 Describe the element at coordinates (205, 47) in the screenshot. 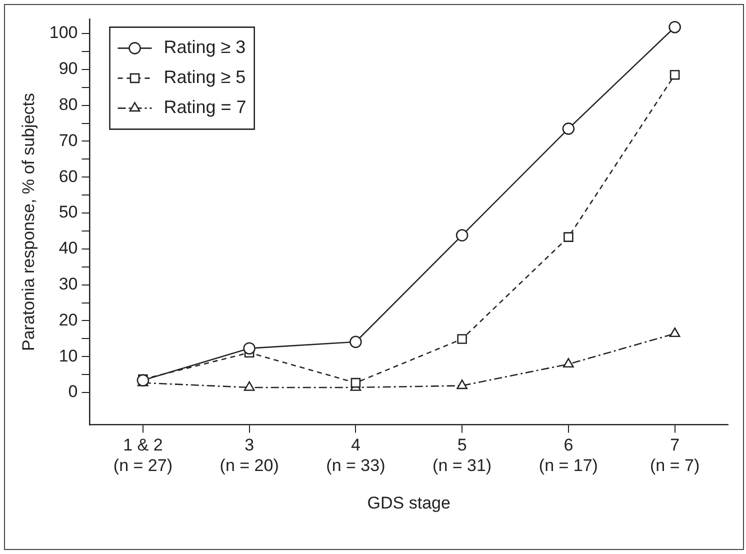

I see `legend-label: Rating ≥ 3` at that location.